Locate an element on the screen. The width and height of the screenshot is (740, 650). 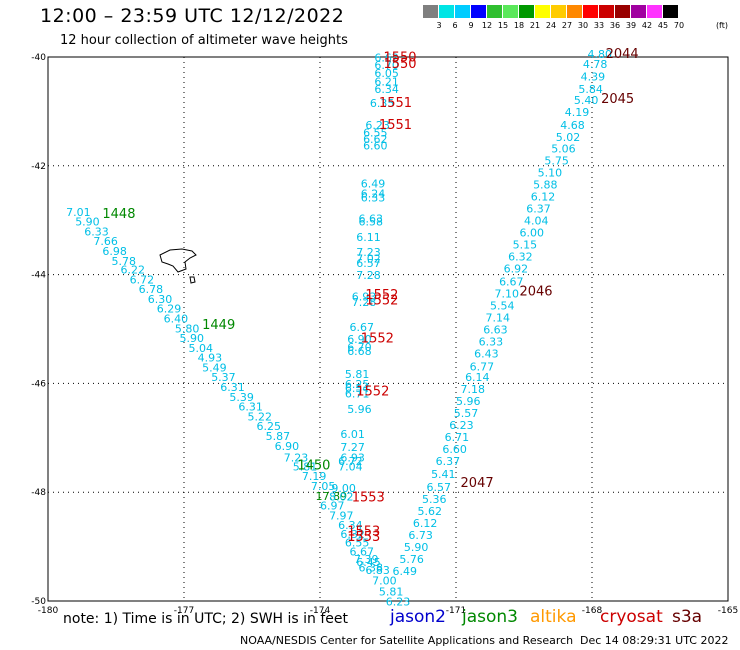
wave-height-value: 6.55 is located at coordinates (357, 543).